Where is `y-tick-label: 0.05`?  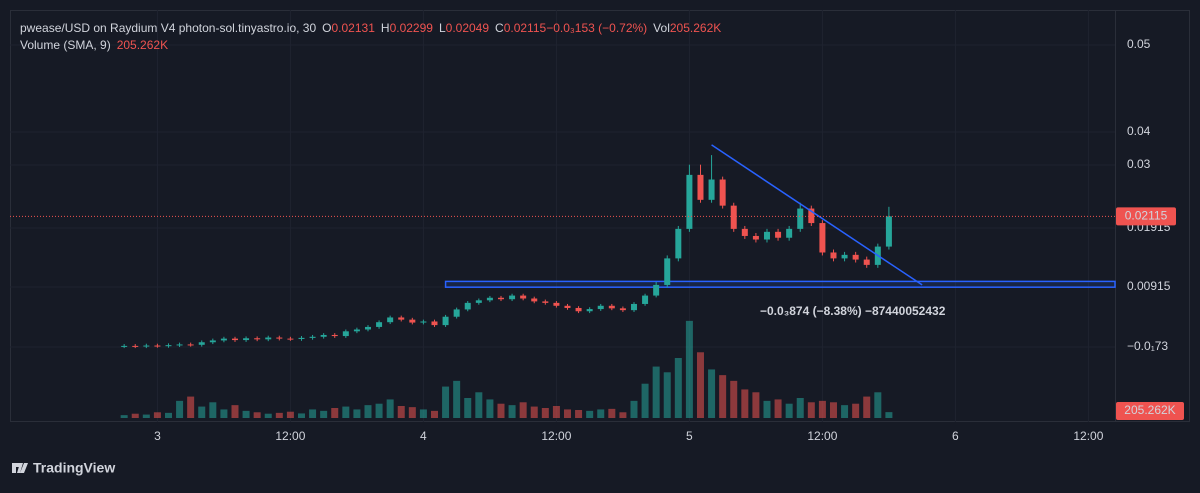 y-tick-label: 0.05 is located at coordinates (1139, 44).